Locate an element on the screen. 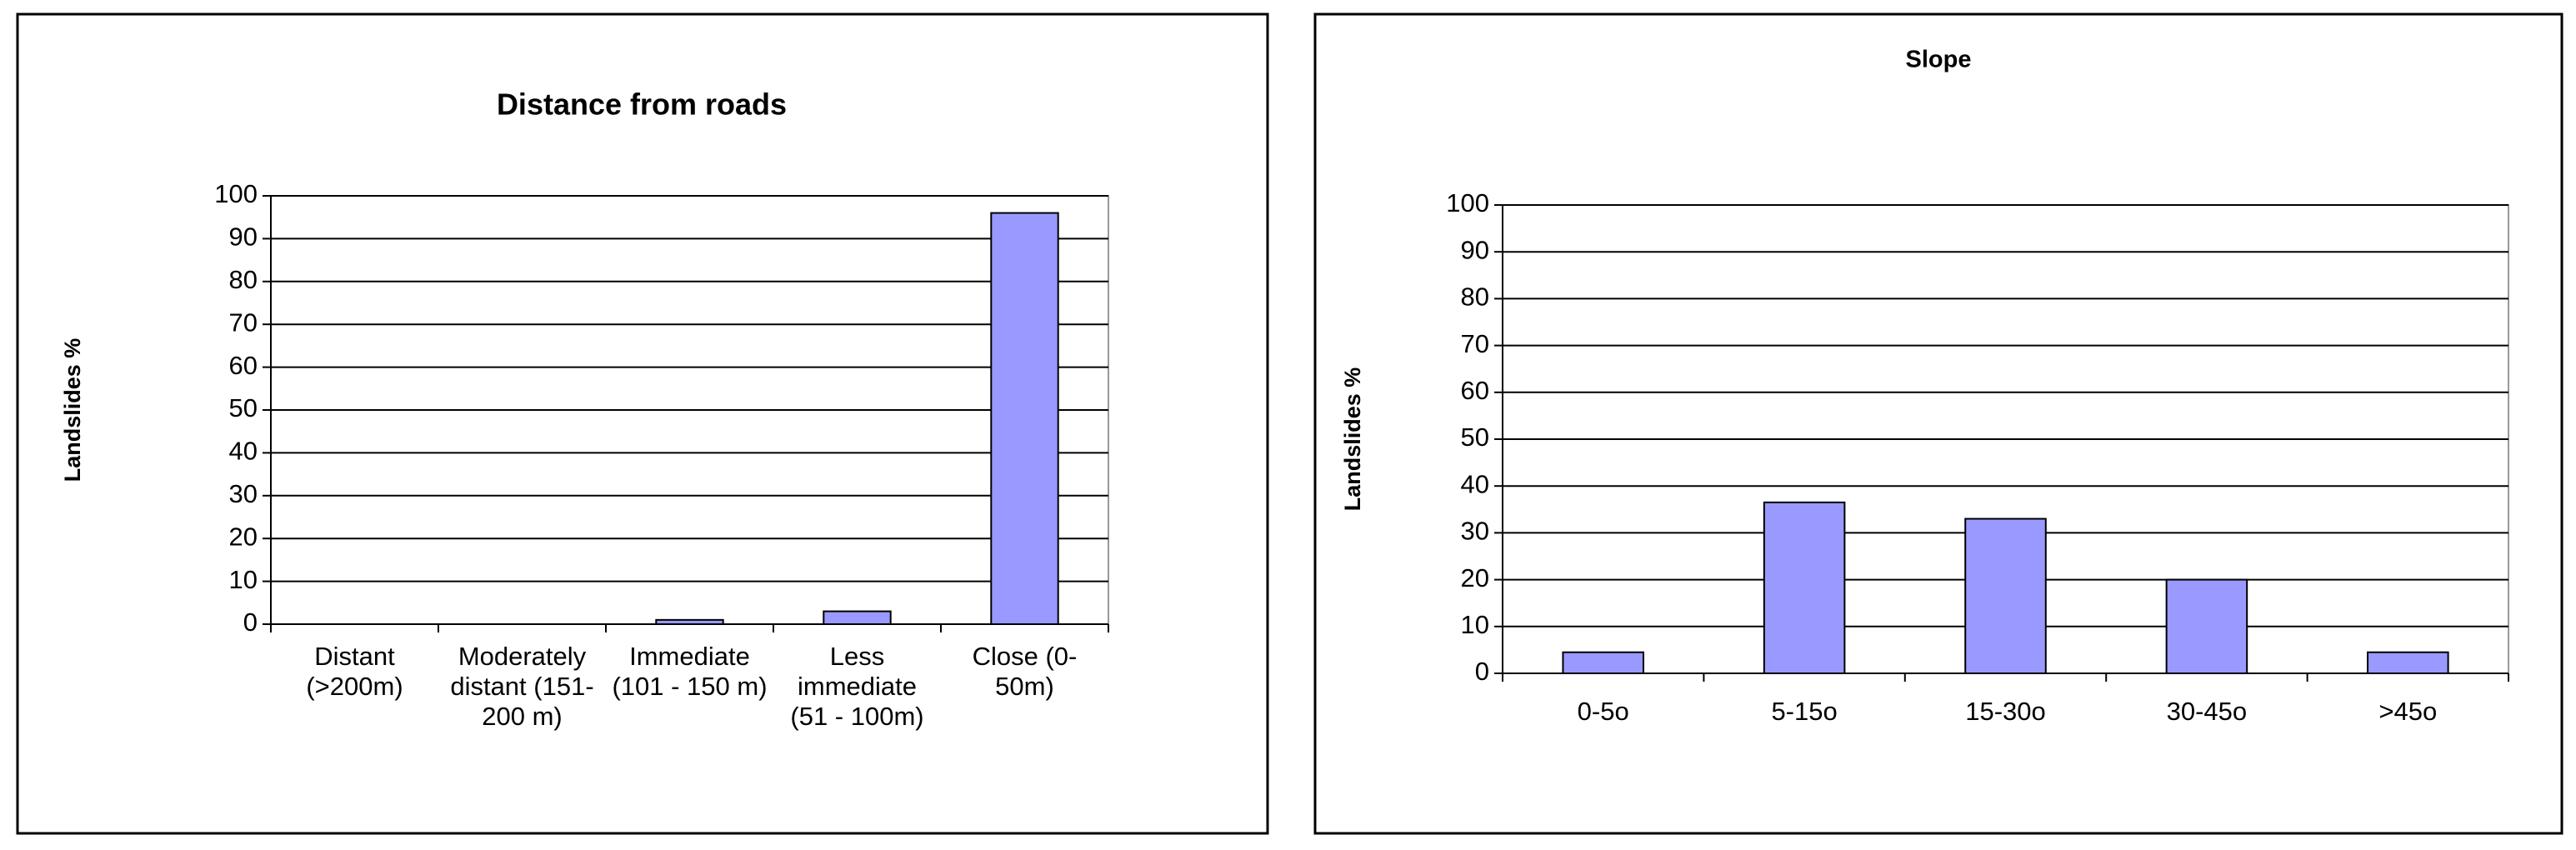  x-tick-label-box: Close (0-50m) is located at coordinates (1025, 671).